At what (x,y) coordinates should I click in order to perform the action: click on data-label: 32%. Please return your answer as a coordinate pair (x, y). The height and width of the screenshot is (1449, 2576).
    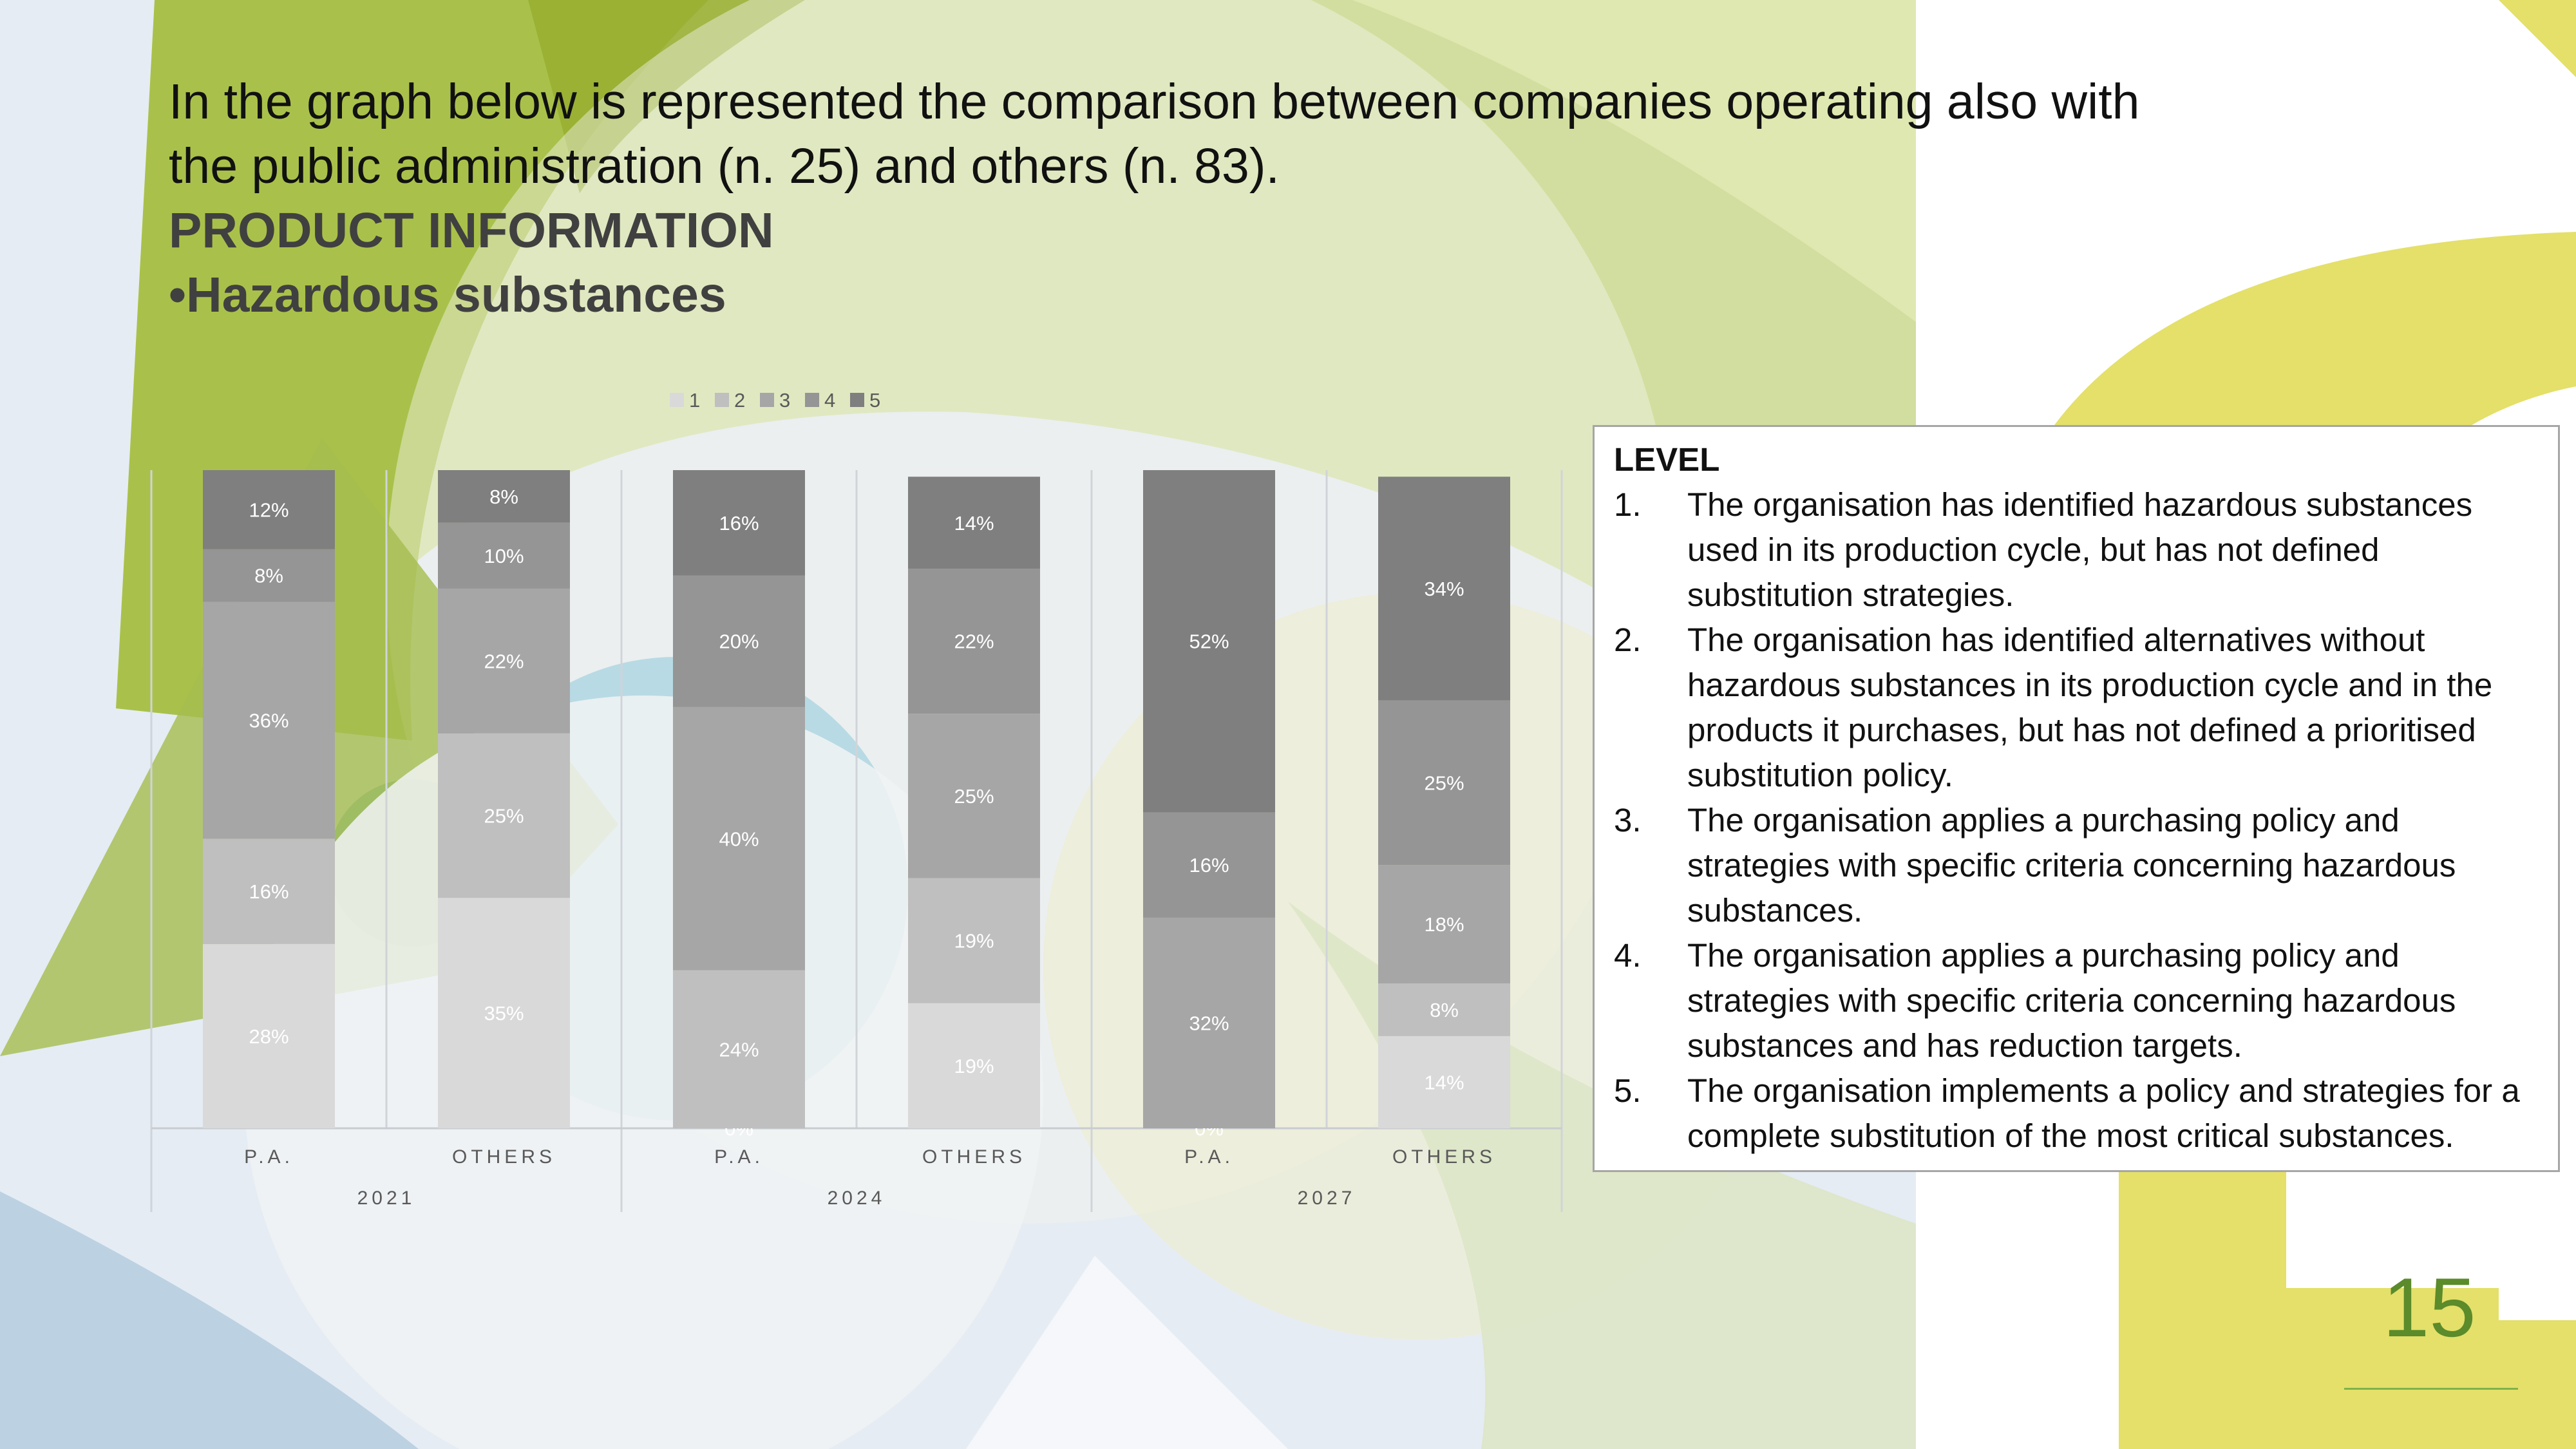
    Looking at the image, I should click on (1209, 1023).